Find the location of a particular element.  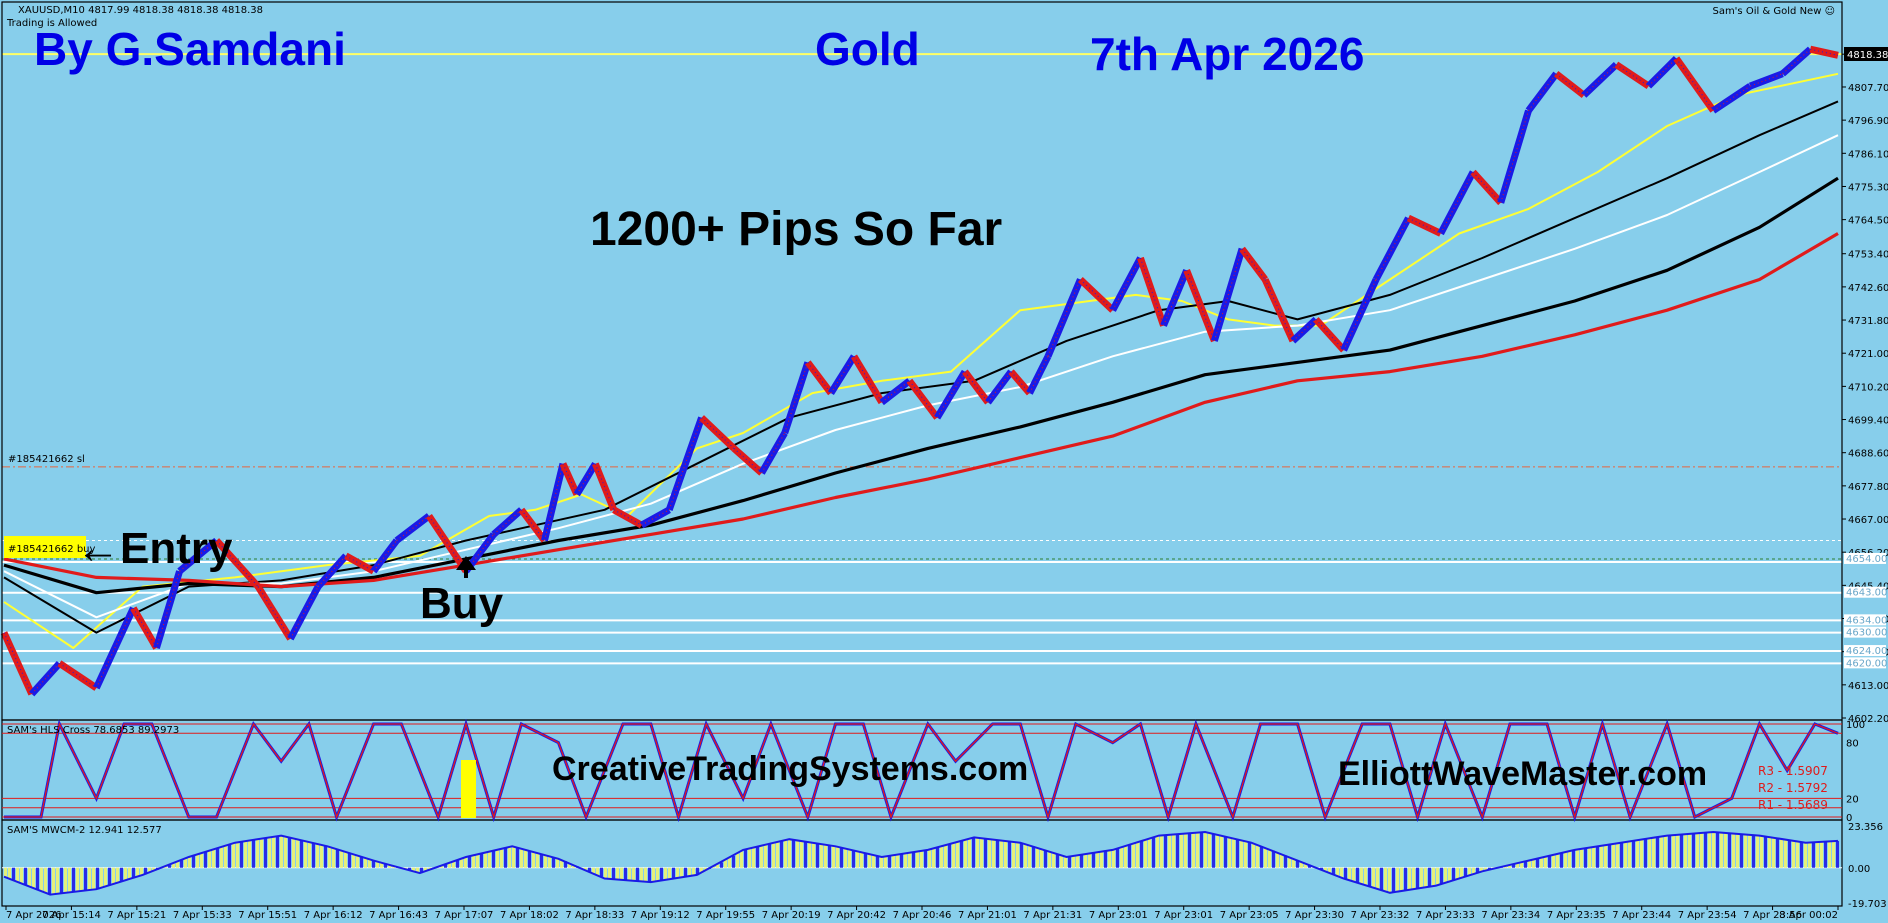

order-buy-highlight is located at coordinates (45, 547).